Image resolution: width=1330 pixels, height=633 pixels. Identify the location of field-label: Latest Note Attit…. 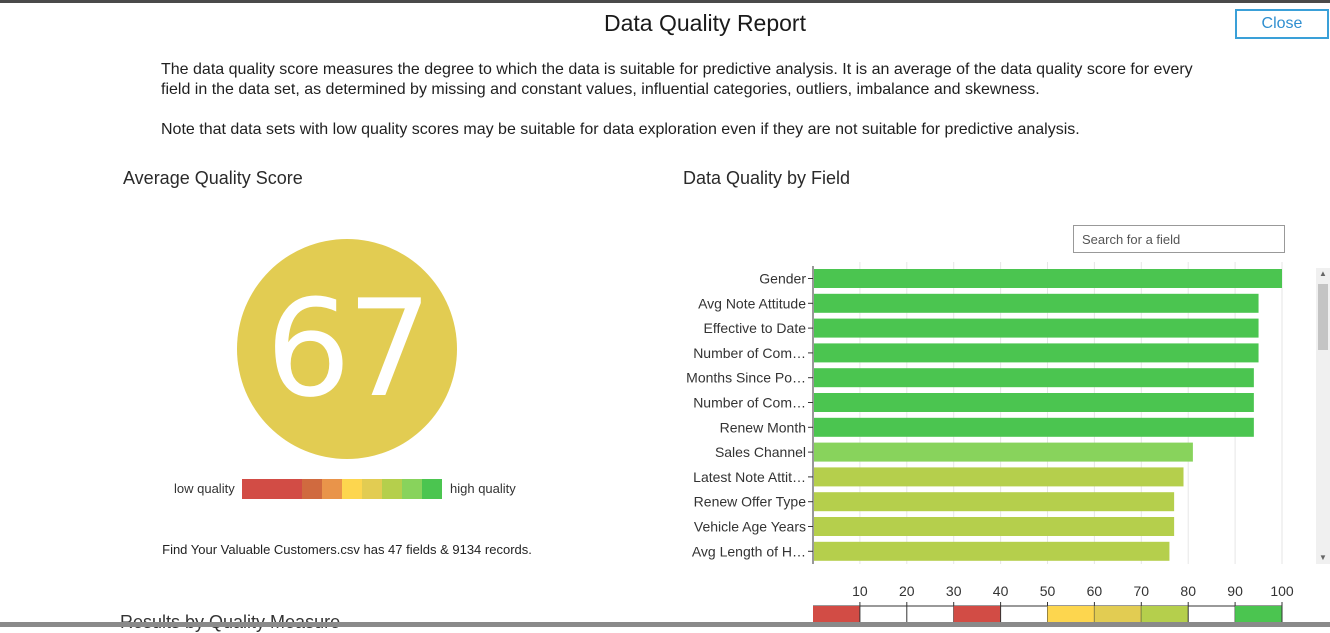
(749, 477).